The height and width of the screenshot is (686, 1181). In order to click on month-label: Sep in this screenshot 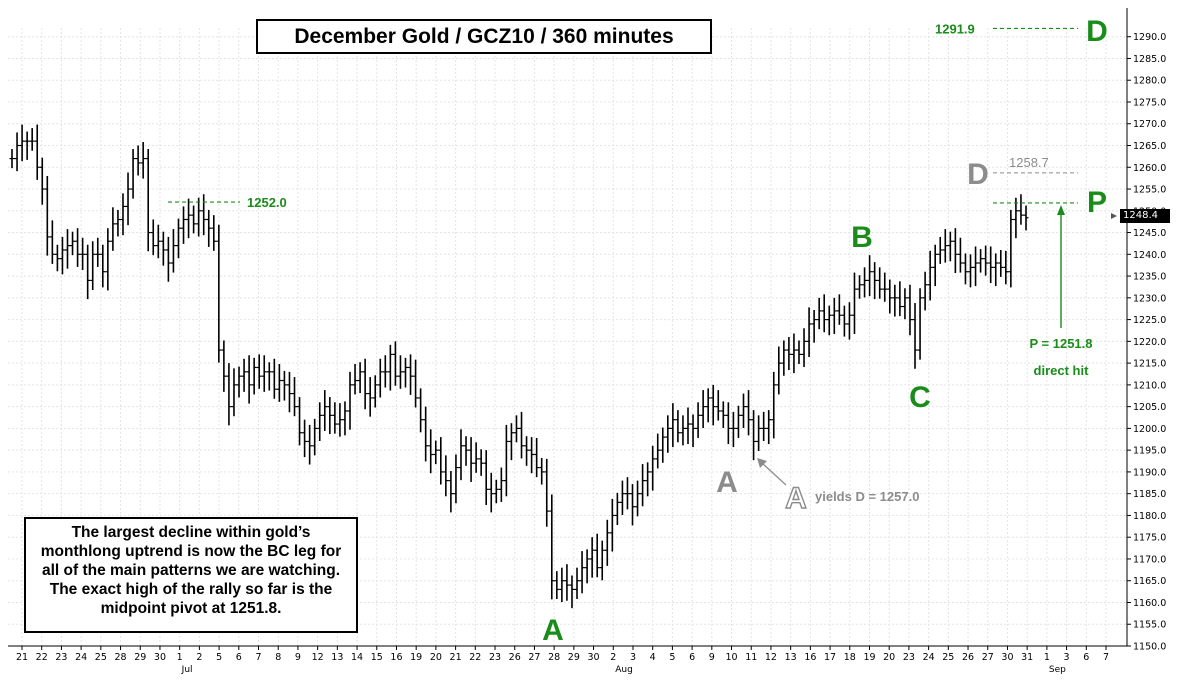, I will do `click(1057, 670)`.